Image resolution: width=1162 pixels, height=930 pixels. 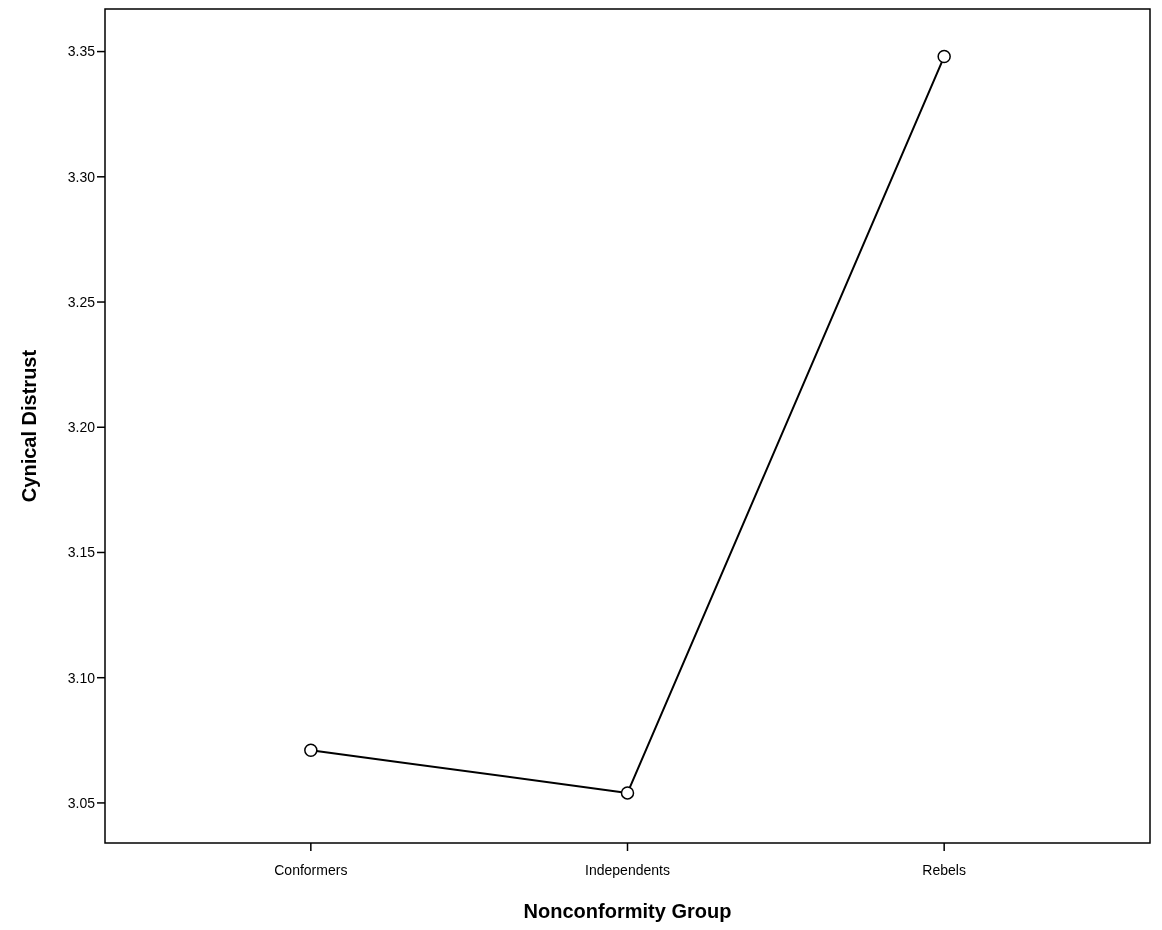 I want to click on y-tick-label: 3.10, so click(x=81, y=677).